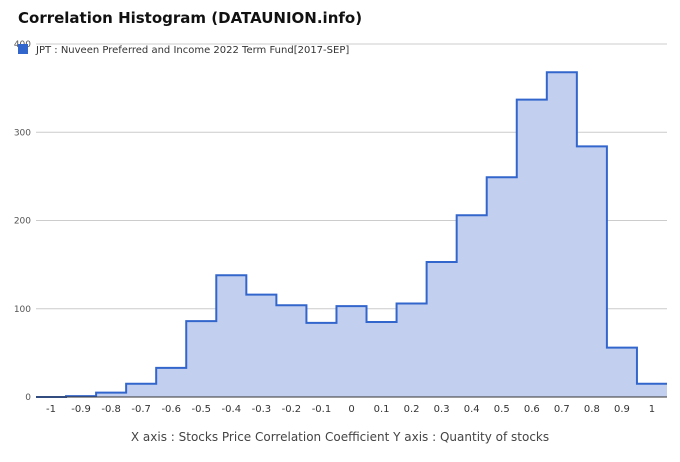  I want to click on x-tick-label: 0, so click(351, 409).